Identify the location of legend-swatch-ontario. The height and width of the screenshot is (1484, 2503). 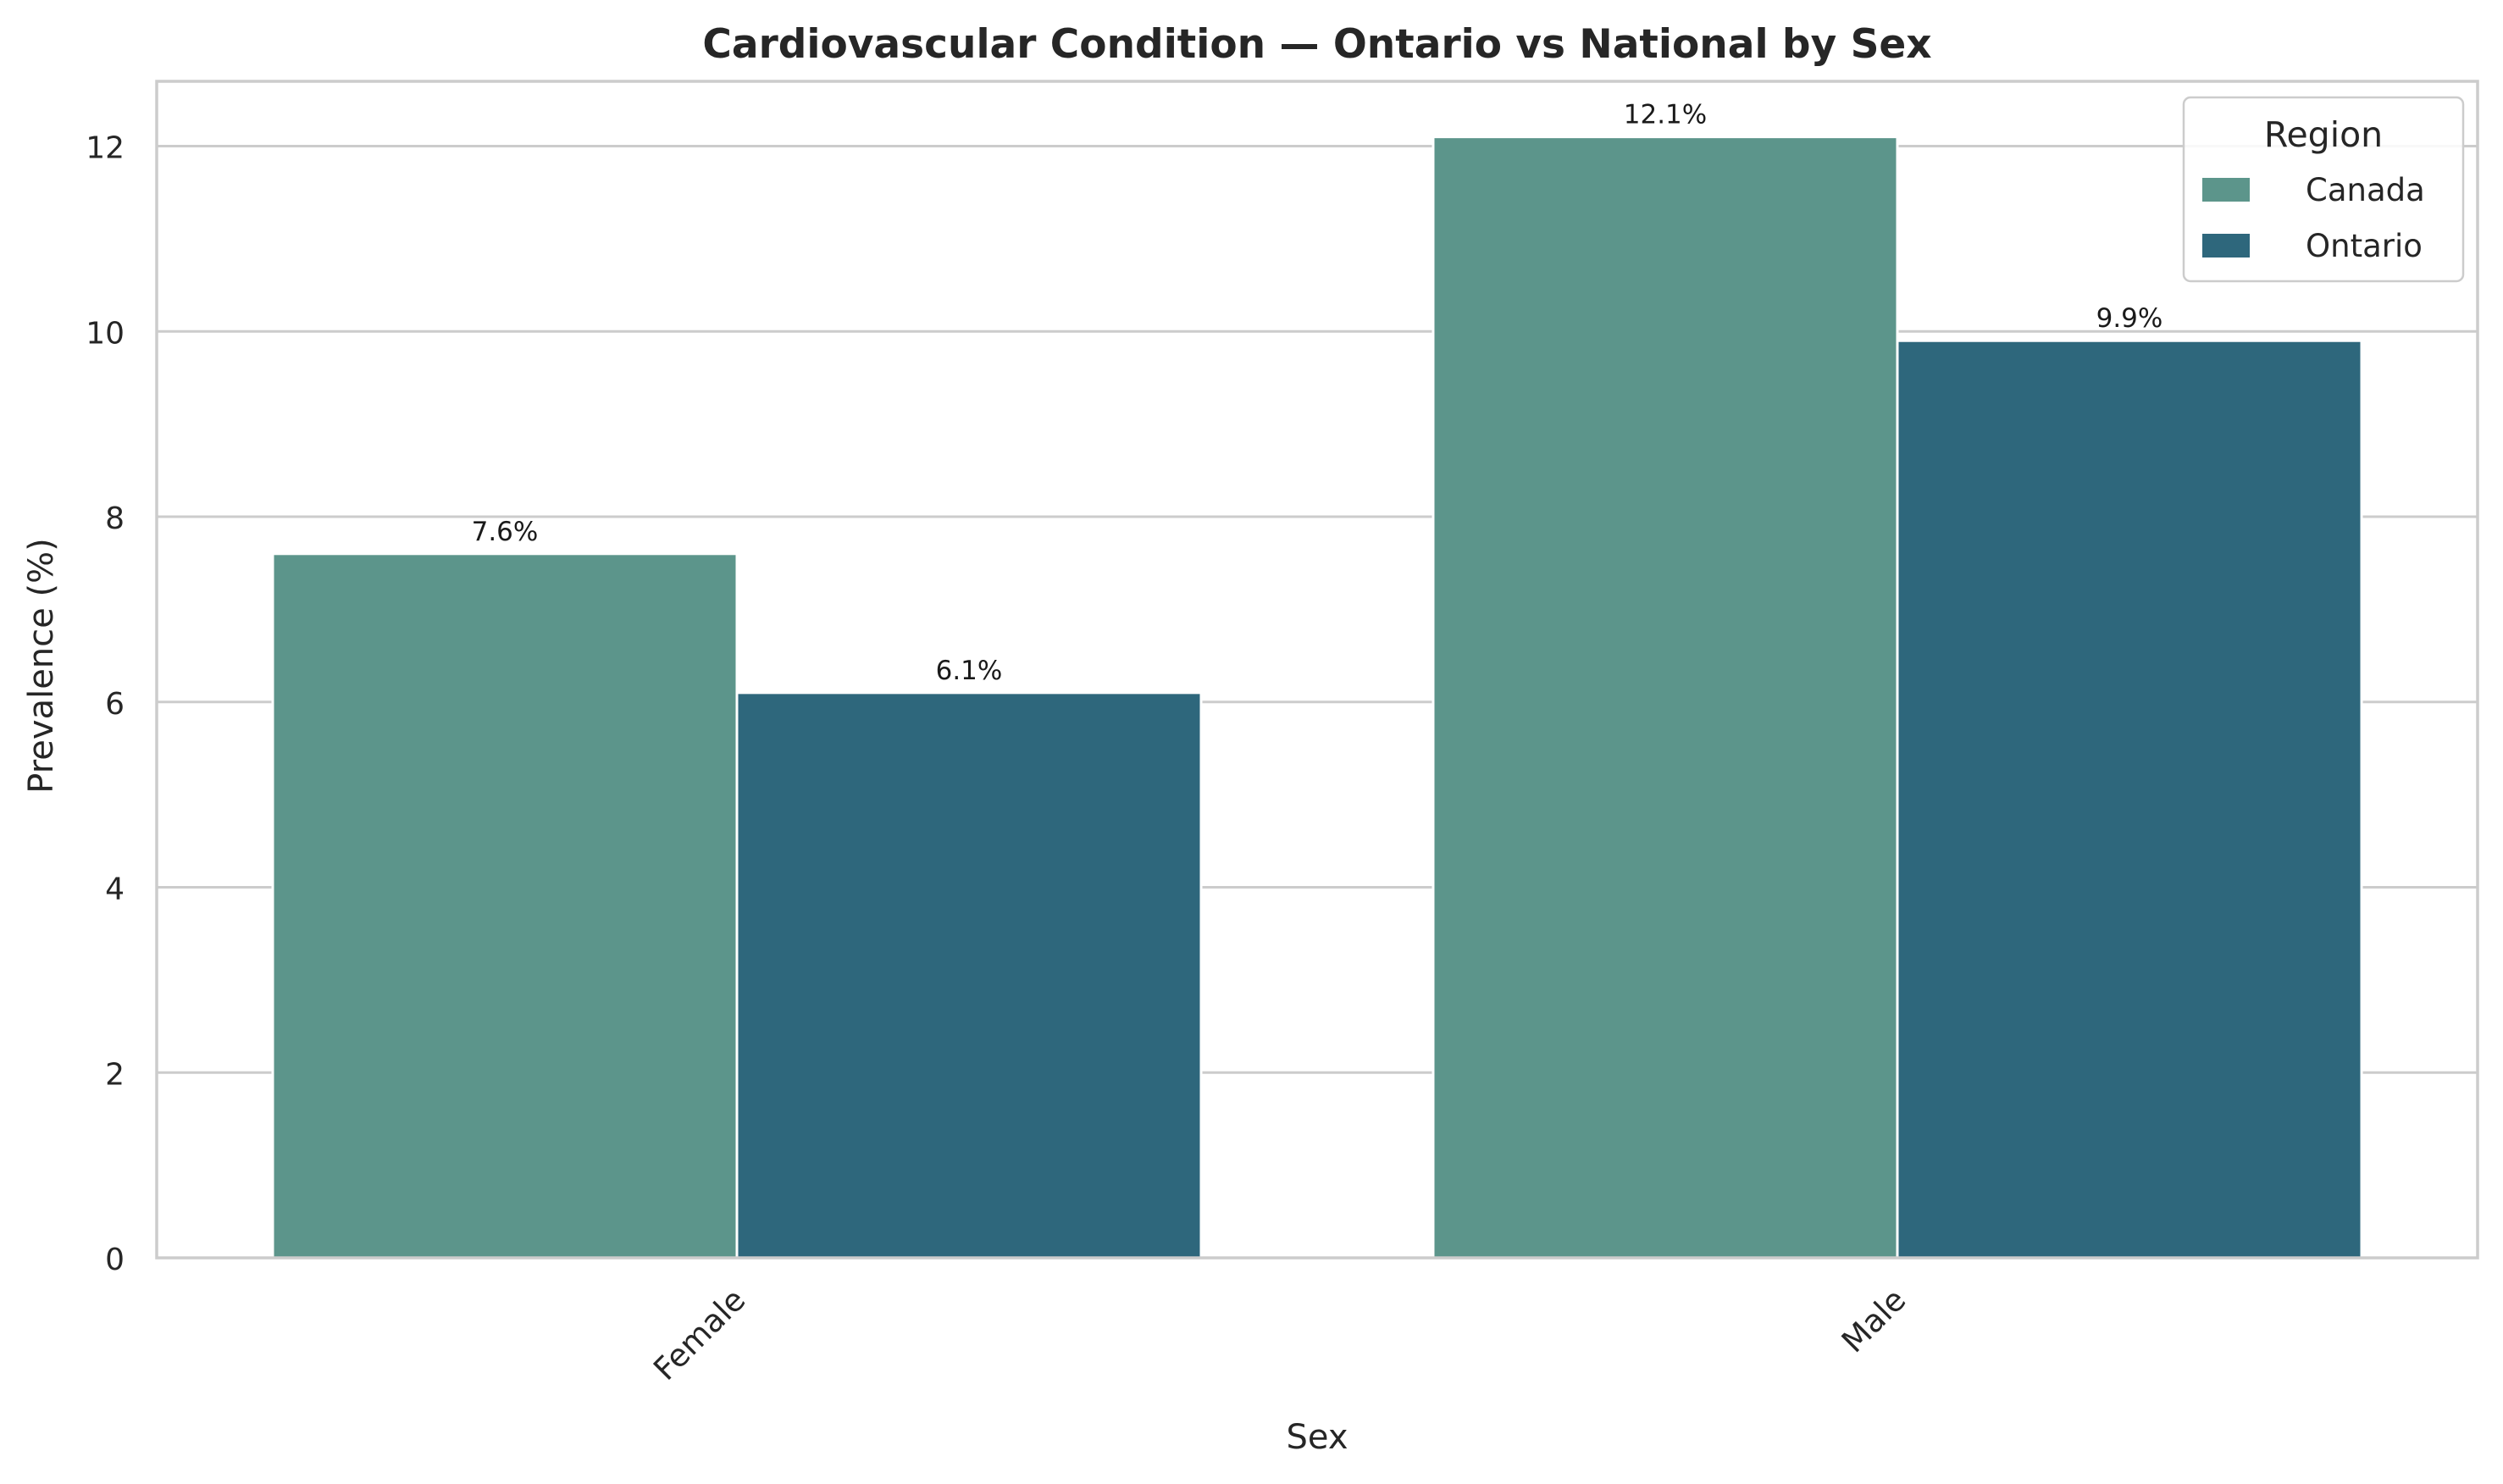
(2226, 245).